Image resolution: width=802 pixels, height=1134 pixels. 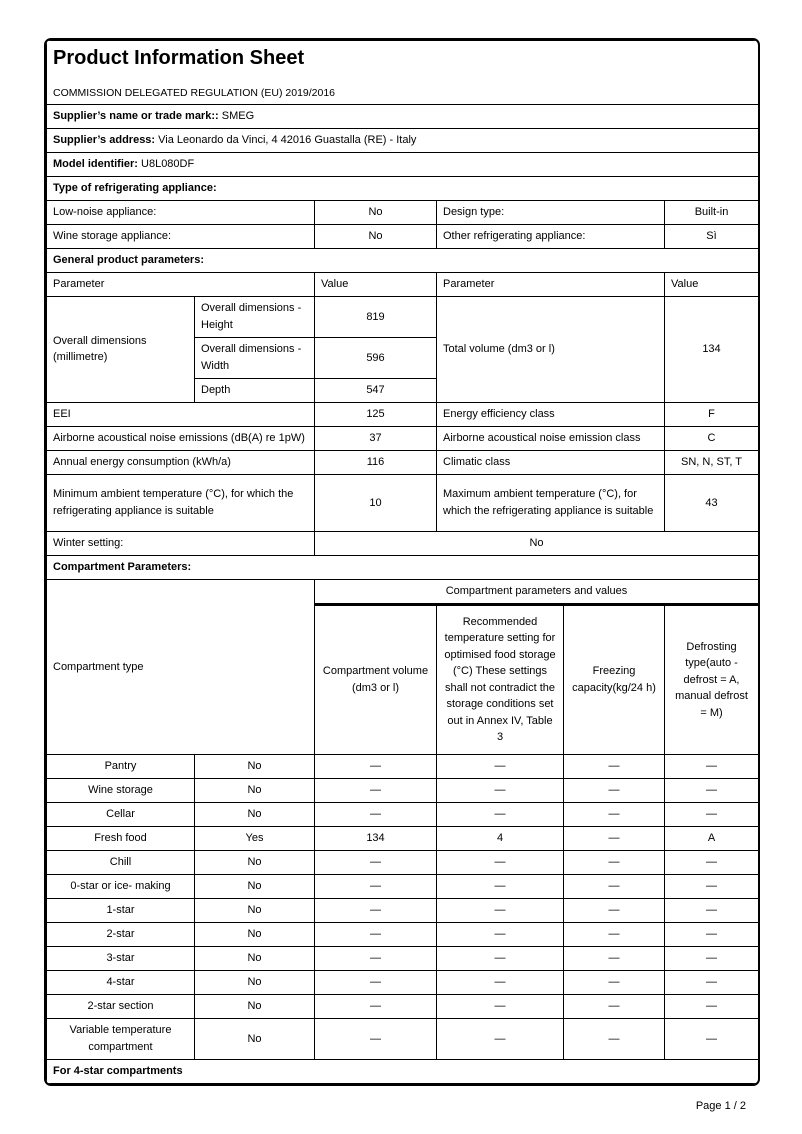 What do you see at coordinates (166, 164) in the screenshot?
I see `model-identifier-value: U8L080DF` at bounding box center [166, 164].